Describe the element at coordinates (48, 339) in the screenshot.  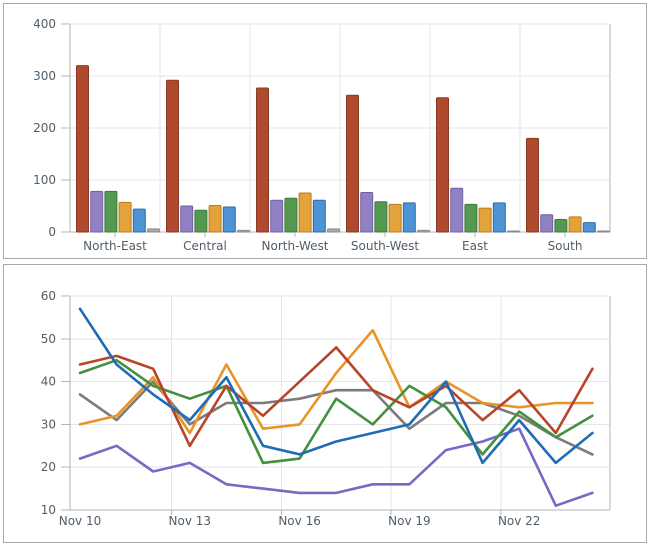
I see `y-axis-label: 50` at that location.